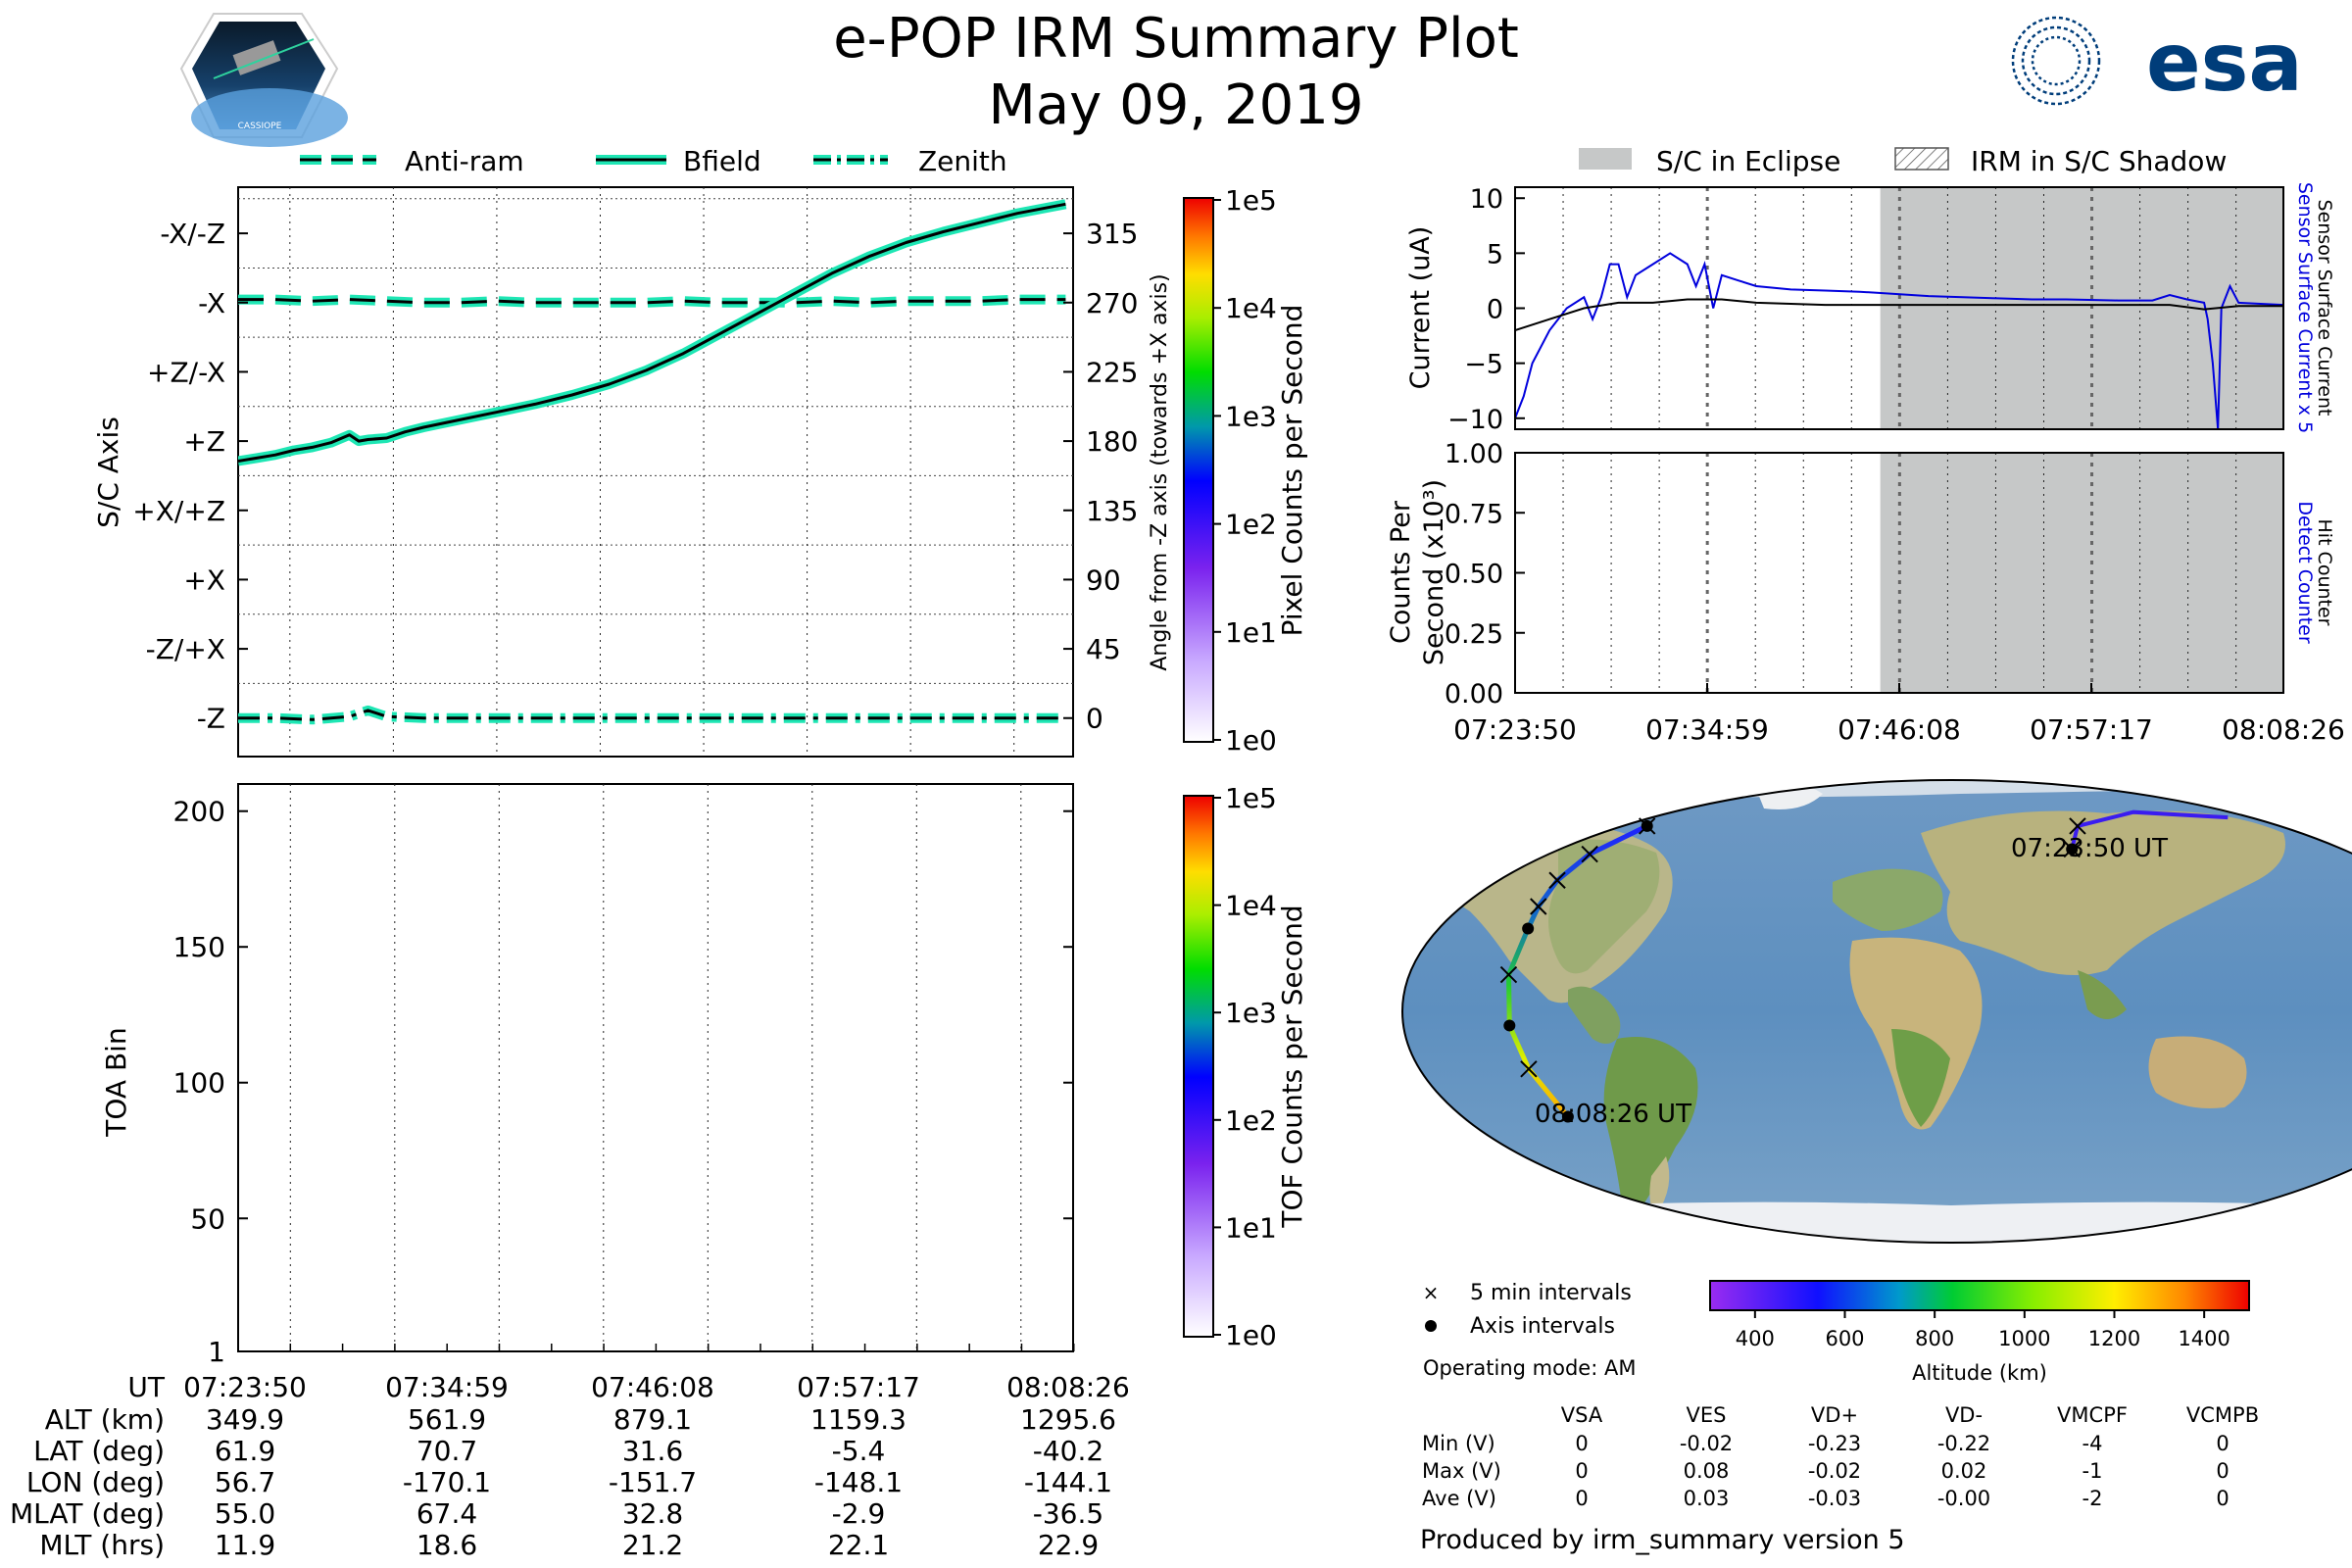 The image size is (2352, 1568). Describe the element at coordinates (2081, 573) in the screenshot. I see `eclipse-region` at that location.